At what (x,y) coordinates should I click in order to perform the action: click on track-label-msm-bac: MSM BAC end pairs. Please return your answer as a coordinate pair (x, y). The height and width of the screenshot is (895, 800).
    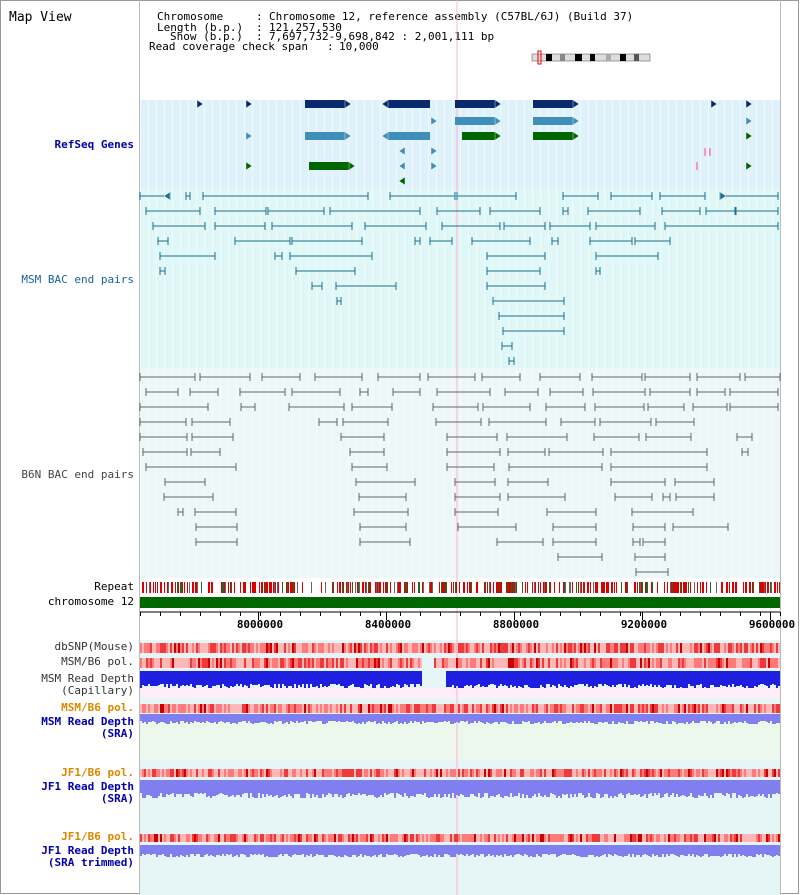
    Looking at the image, I should click on (77, 279).